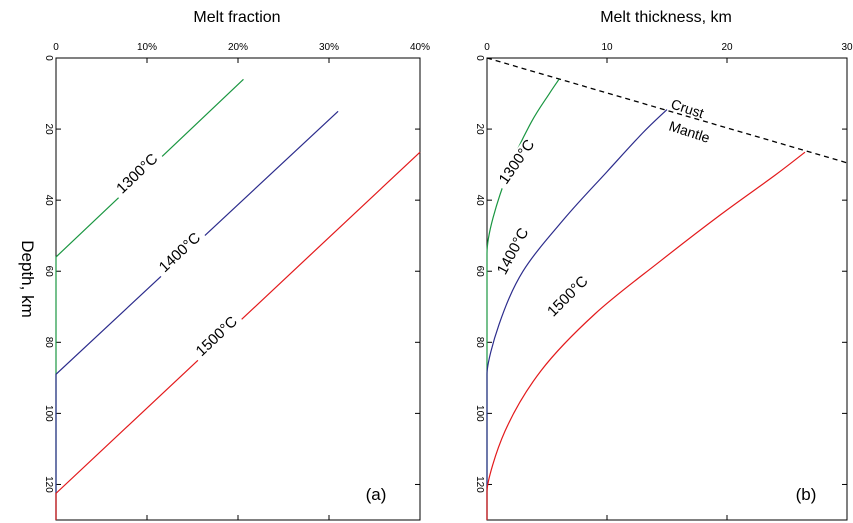  Describe the element at coordinates (27, 278) in the screenshot. I see `y-axis-label: Depth, km` at that location.